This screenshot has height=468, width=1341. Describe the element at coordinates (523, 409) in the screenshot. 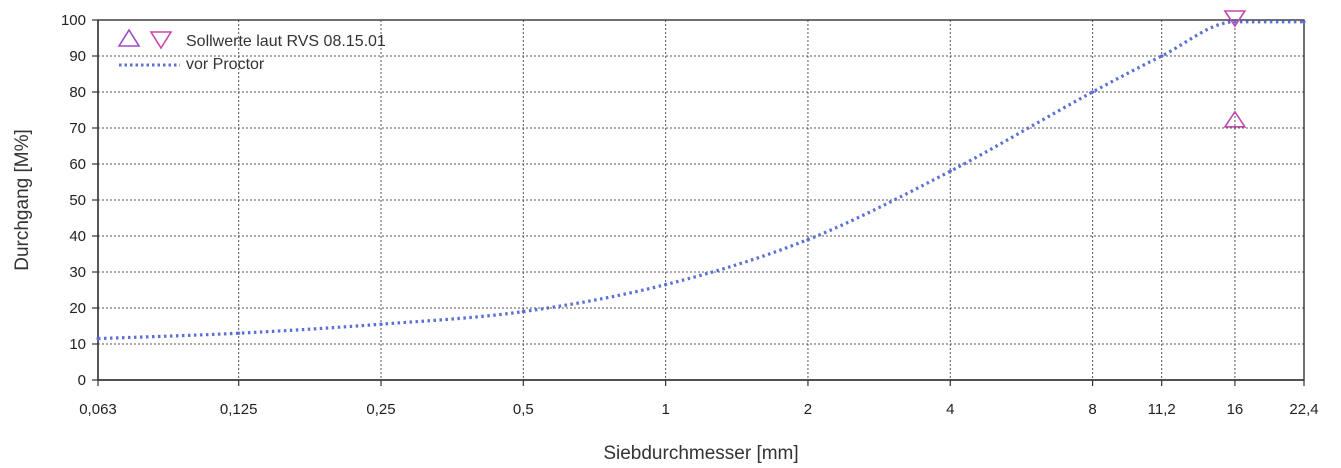

I see `x-tick-label: 0,5` at that location.